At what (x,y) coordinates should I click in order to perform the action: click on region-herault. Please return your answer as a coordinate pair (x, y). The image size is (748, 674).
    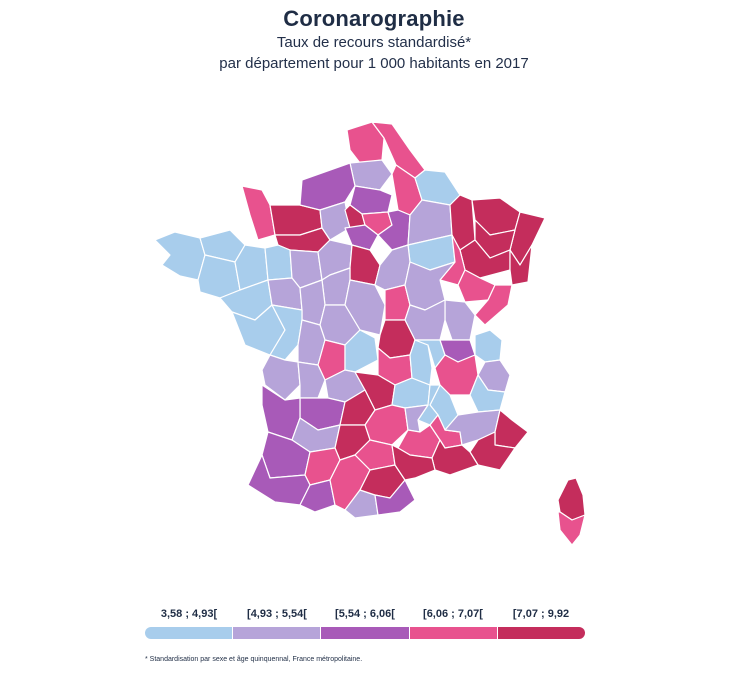
    Looking at the image, I should click on (413, 462).